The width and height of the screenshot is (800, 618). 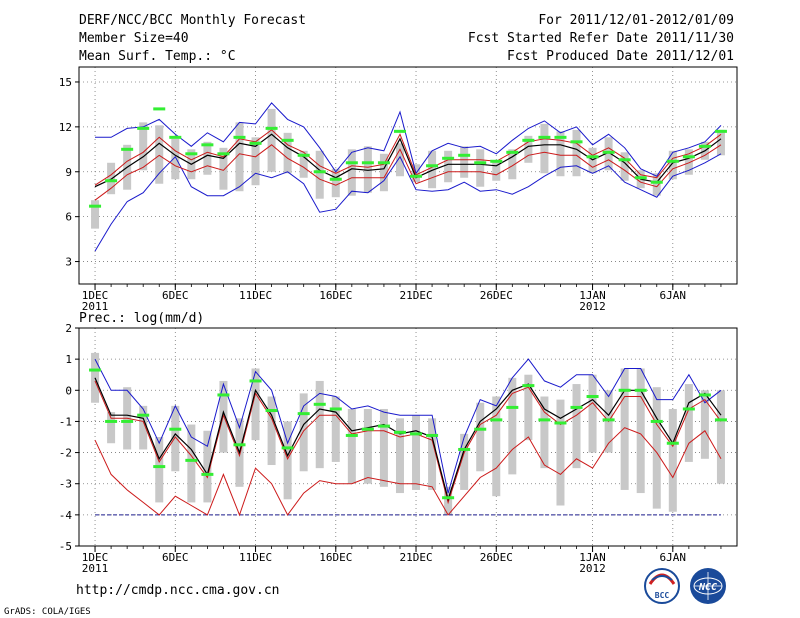 What do you see at coordinates (157, 56) in the screenshot?
I see `temperature-variable-label: Mean Surf. Temp.: °C` at bounding box center [157, 56].